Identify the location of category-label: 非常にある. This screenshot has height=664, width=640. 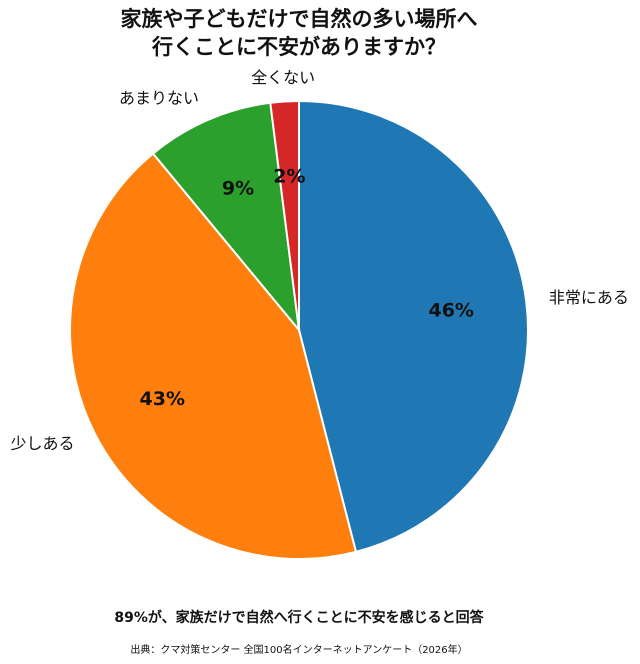
(589, 297).